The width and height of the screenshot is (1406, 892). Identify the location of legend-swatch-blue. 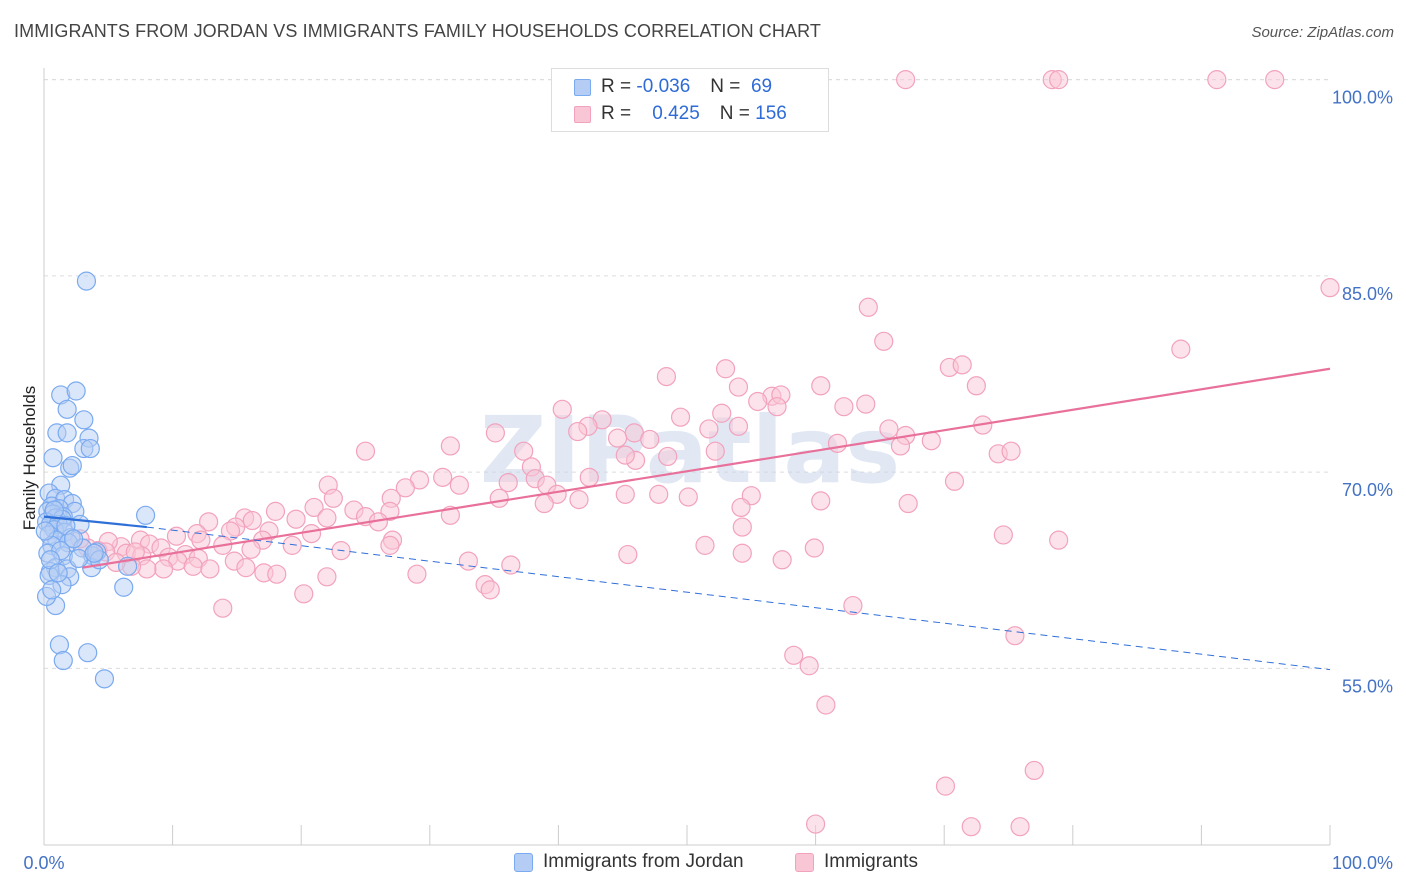
(582, 87).